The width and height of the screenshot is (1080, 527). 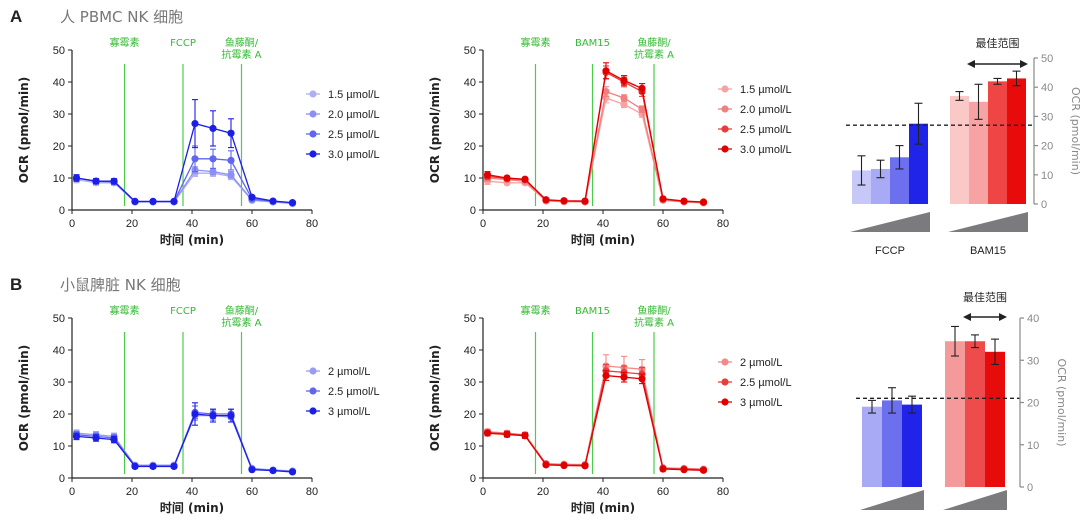 What do you see at coordinates (962, 400) in the screenshot?
I see `chart-b-bar-summary: 最佳范围 0 10 20 30 40 OCR (pmol/min)` at bounding box center [962, 400].